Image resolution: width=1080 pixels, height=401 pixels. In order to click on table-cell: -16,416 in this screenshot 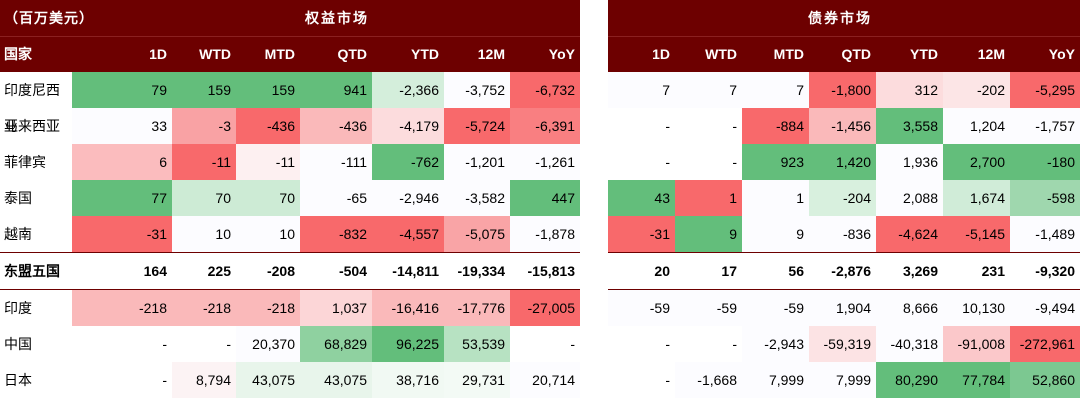, I will do `click(408, 308)`.